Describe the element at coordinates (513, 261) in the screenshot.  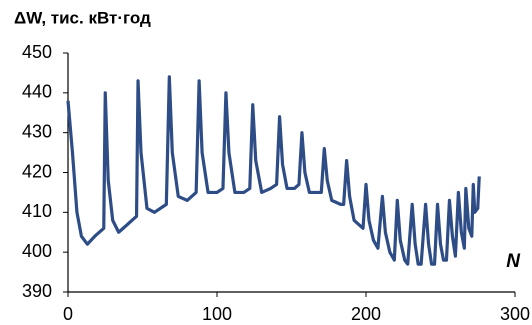
I see `x-axis-label: N` at that location.